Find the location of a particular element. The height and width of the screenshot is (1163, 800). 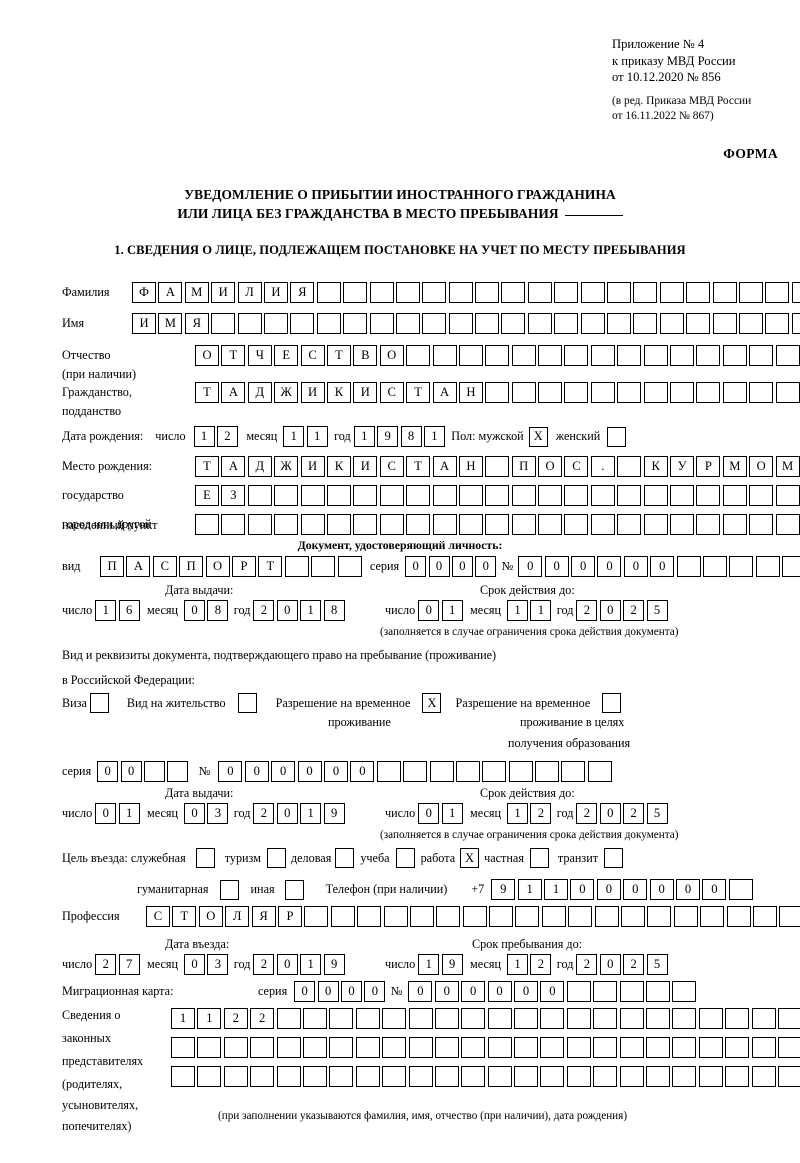

purpose-humanitarian-checkbox is located at coordinates (229, 889).